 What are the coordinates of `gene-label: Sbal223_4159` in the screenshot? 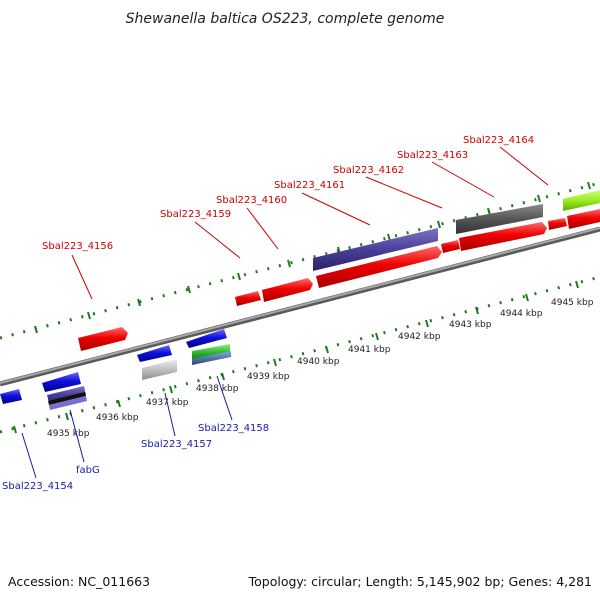 It's located at (195, 214).